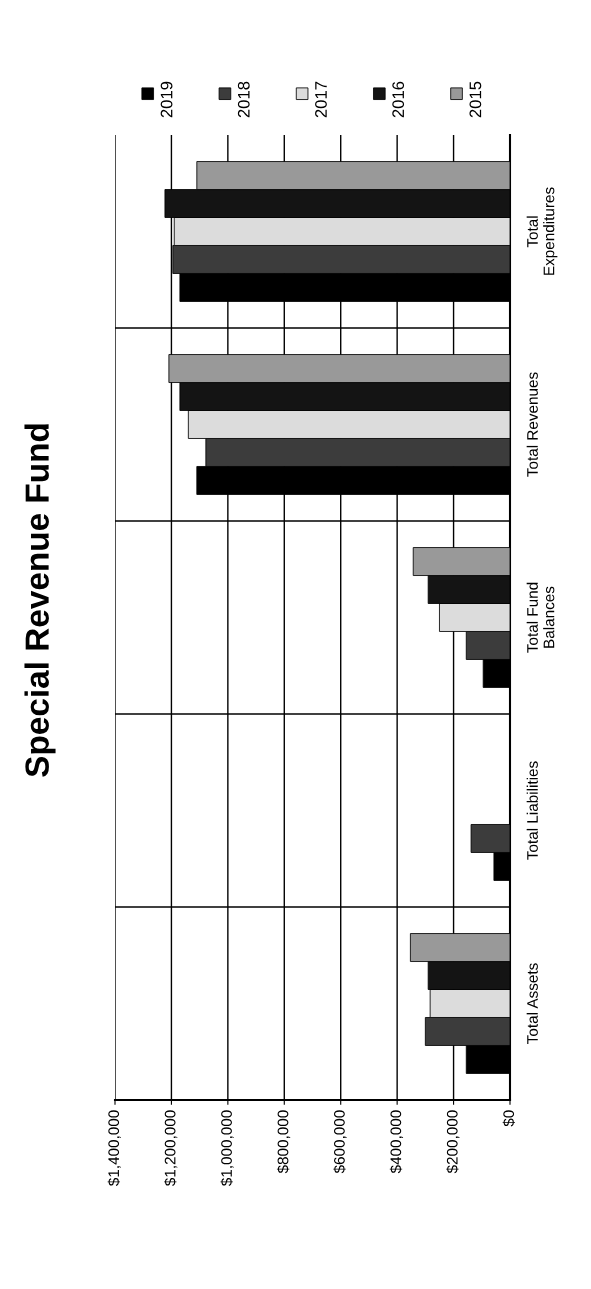 This screenshot has height=1289, width=591. I want to click on y-tick-label: Total Expenditures, so click(542, 231).